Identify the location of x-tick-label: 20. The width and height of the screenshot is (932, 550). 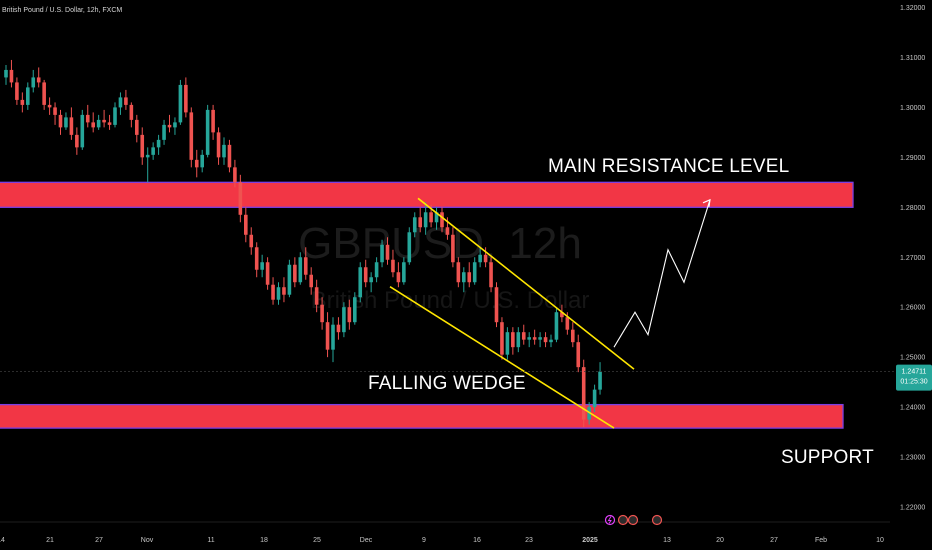
(720, 540).